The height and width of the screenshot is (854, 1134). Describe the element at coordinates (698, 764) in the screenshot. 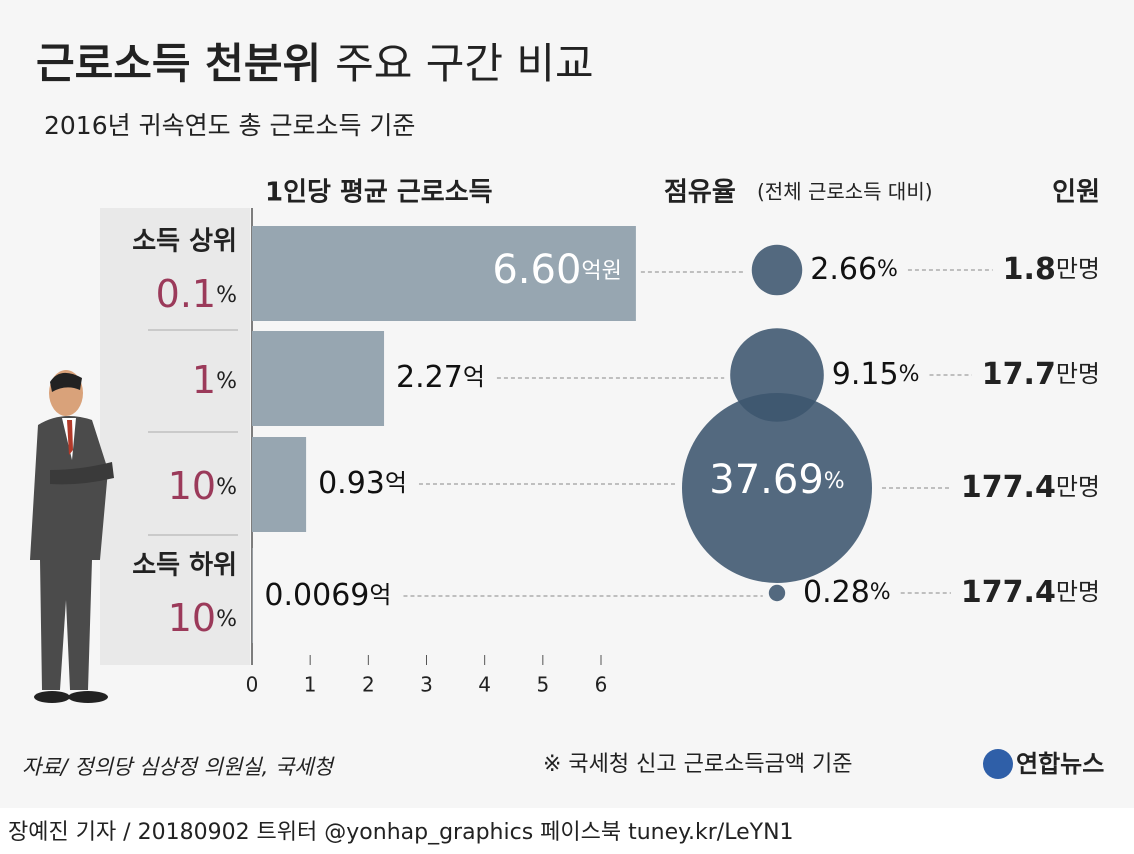

I see `note: ※ 국세청 신고 근로소득금액 기준` at that location.